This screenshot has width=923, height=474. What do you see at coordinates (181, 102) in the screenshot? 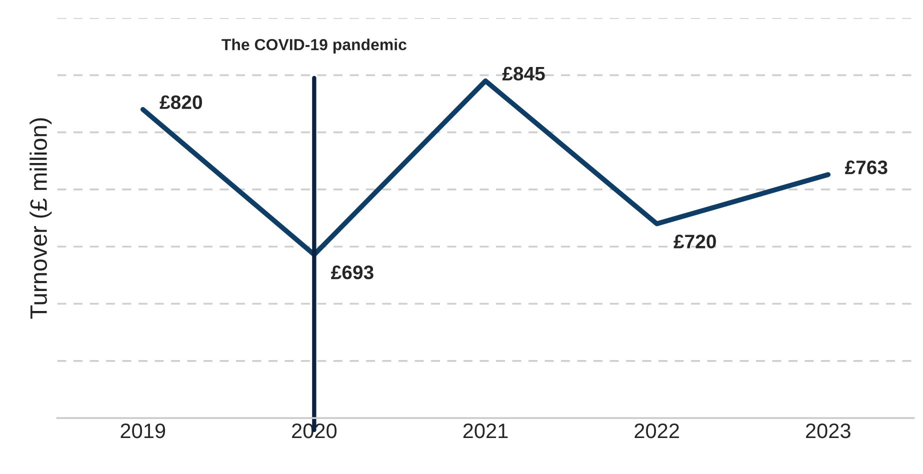
I see `data-label: £820` at bounding box center [181, 102].